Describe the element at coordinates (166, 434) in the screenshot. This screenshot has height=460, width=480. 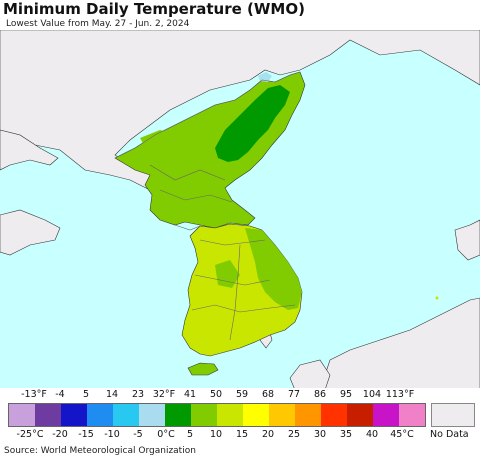
I see `tick-c: 0°C` at that location.